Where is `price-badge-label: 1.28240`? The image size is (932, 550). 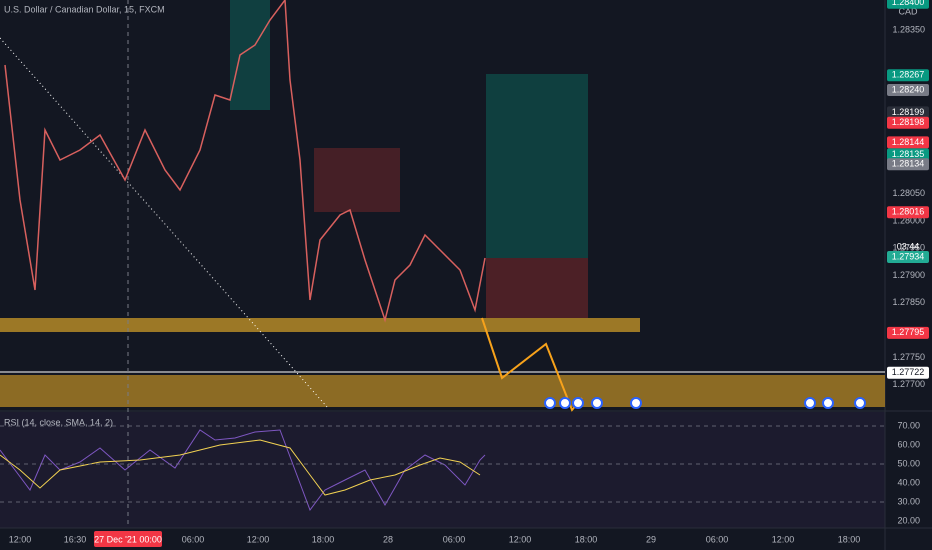 price-badge-label: 1.28240 is located at coordinates (908, 89).